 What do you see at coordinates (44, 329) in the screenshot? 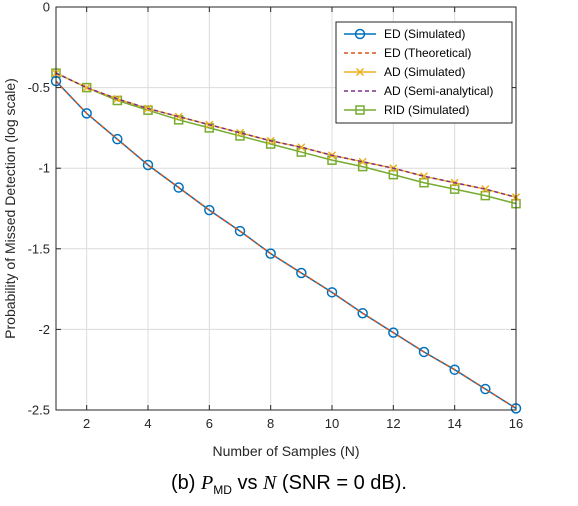
I see `y-tick-label: -2` at bounding box center [44, 329].